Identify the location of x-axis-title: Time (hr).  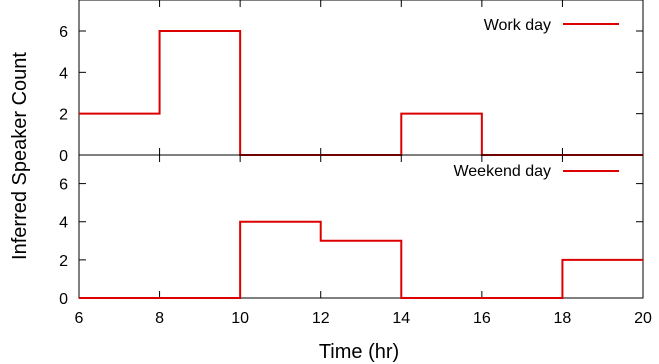
(359, 352).